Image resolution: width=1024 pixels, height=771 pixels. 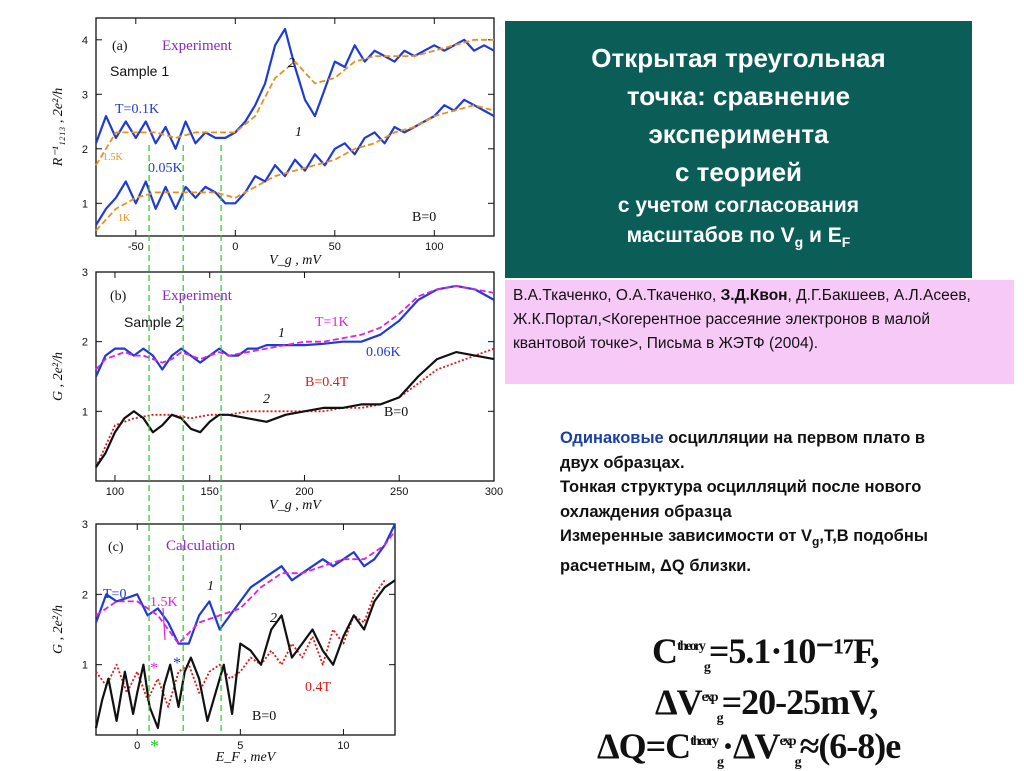 What do you see at coordinates (754, 295) in the screenshot?
I see `reference-bold-author: З.Д.Квон` at bounding box center [754, 295].